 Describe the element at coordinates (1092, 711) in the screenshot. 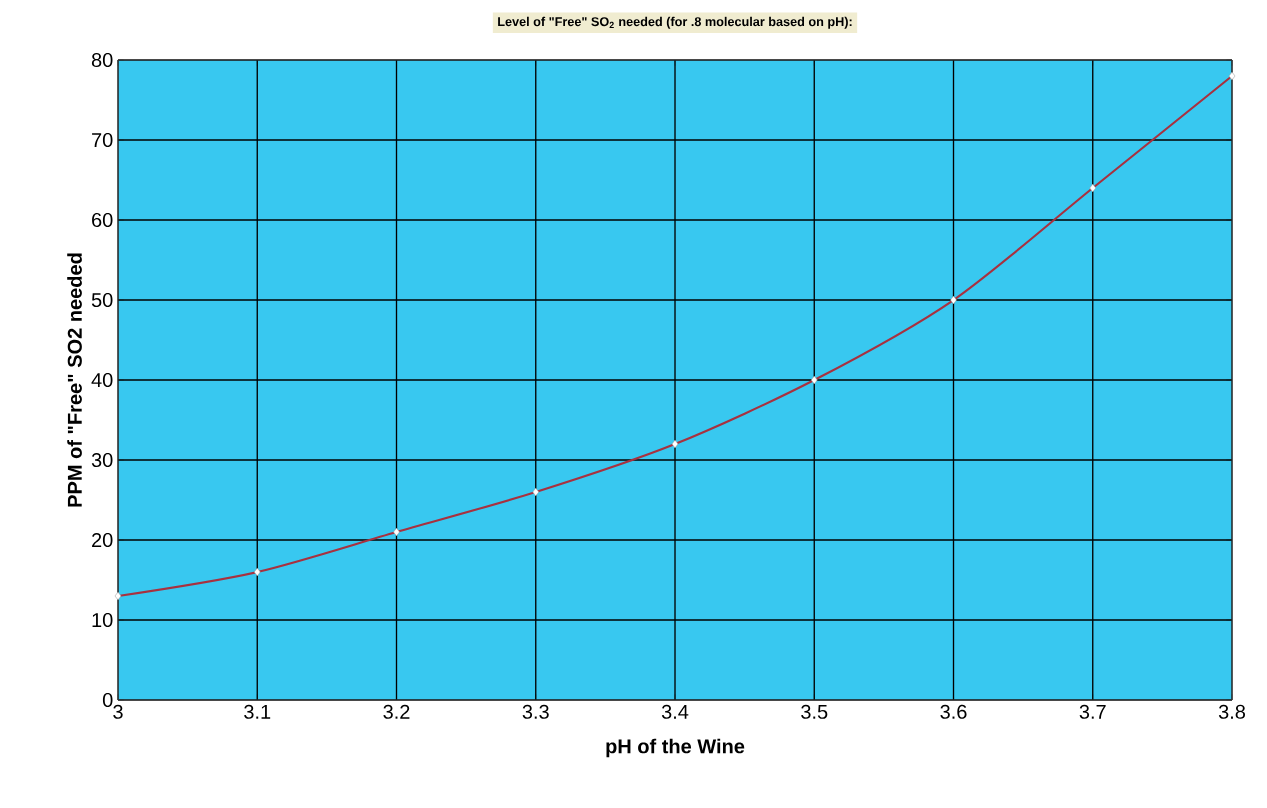

I see `x-tick-label: 3.7` at that location.